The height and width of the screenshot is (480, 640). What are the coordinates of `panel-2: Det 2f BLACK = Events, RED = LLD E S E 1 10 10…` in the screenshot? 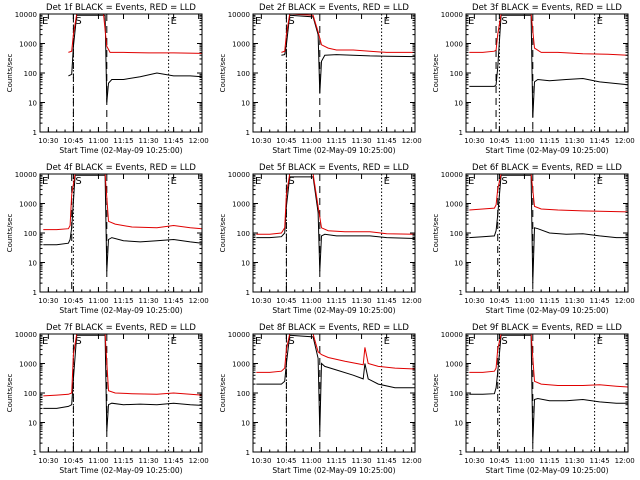 It's located at (320, 79).